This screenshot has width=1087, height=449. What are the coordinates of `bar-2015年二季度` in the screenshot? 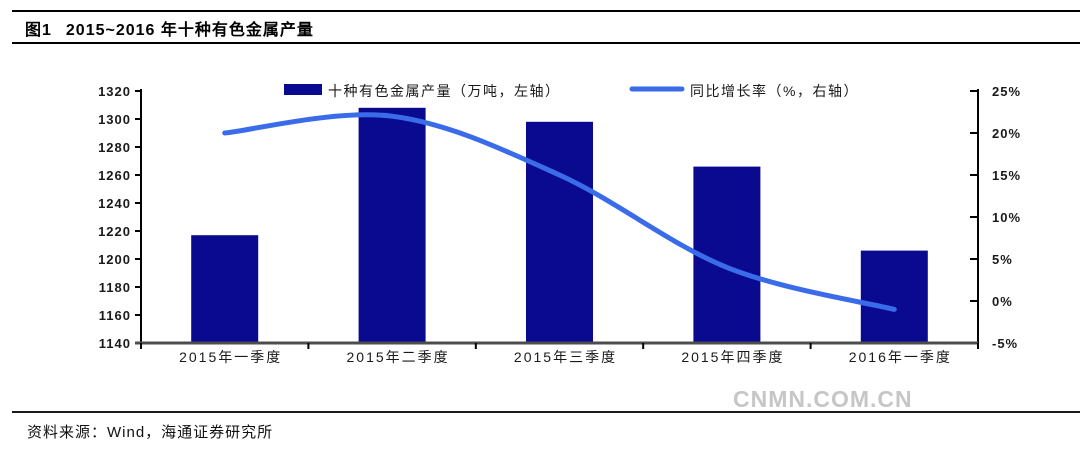 It's located at (392, 225).